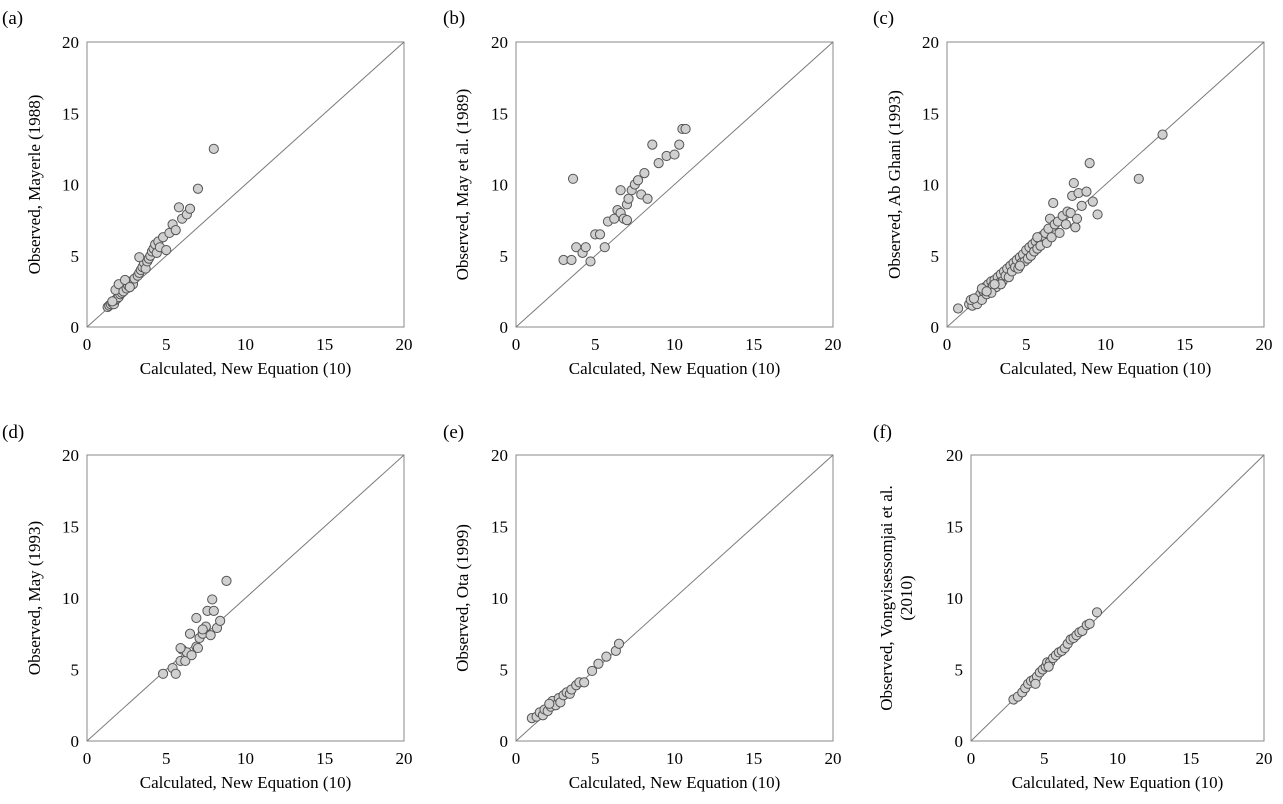 The image size is (1283, 804). What do you see at coordinates (12, 18) in the screenshot?
I see `panel-letter: (a)` at bounding box center [12, 18].